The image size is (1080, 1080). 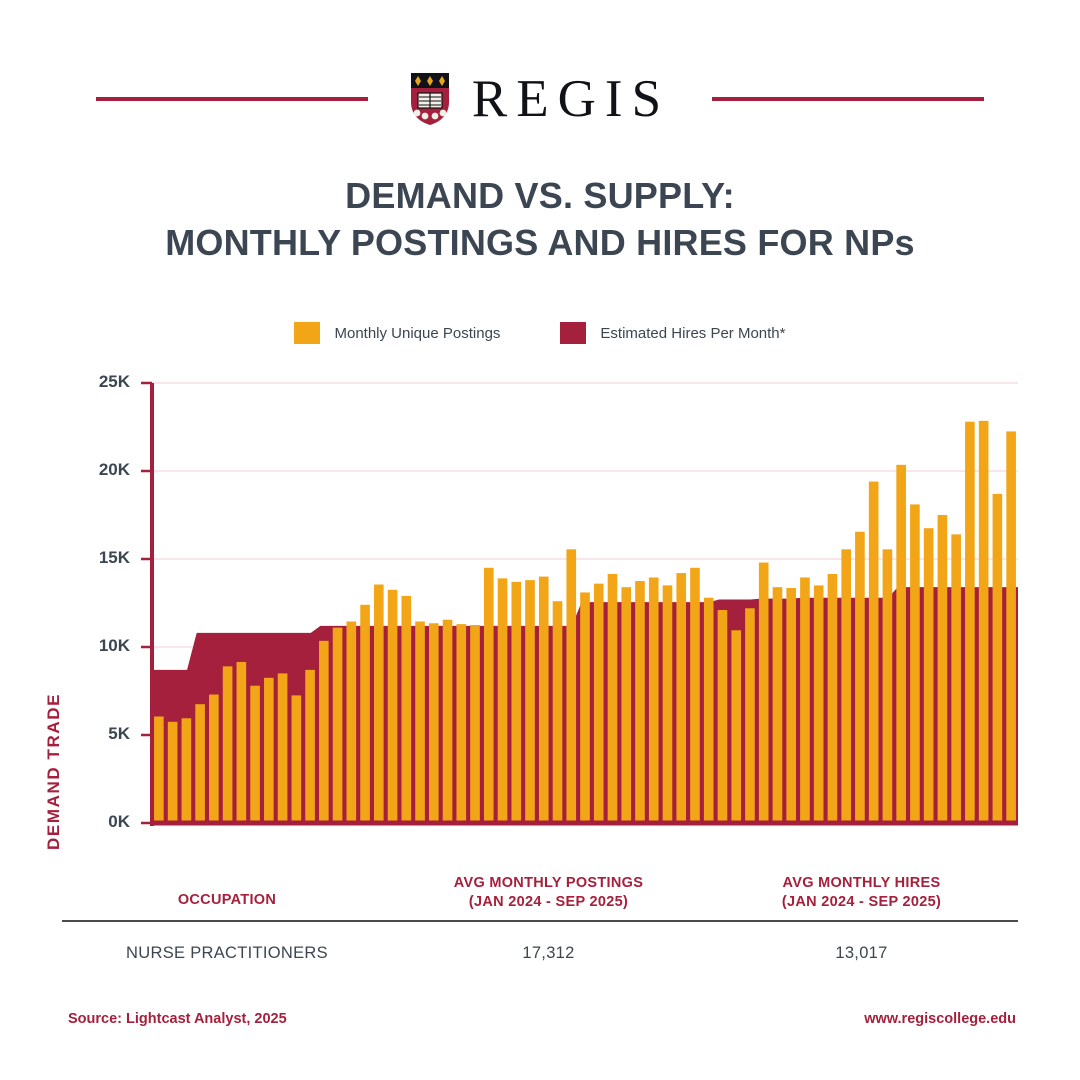 I want to click on shield-crest-icon, so click(x=429, y=99).